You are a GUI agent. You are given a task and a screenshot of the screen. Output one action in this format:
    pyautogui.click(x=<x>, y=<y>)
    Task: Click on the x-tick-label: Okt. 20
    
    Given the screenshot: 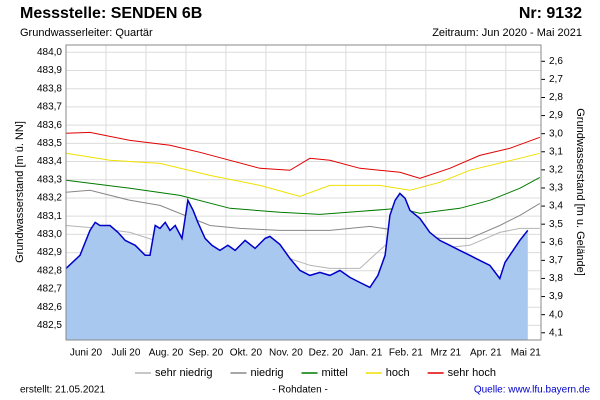 What is the action you would take?
    pyautogui.click(x=246, y=353)
    